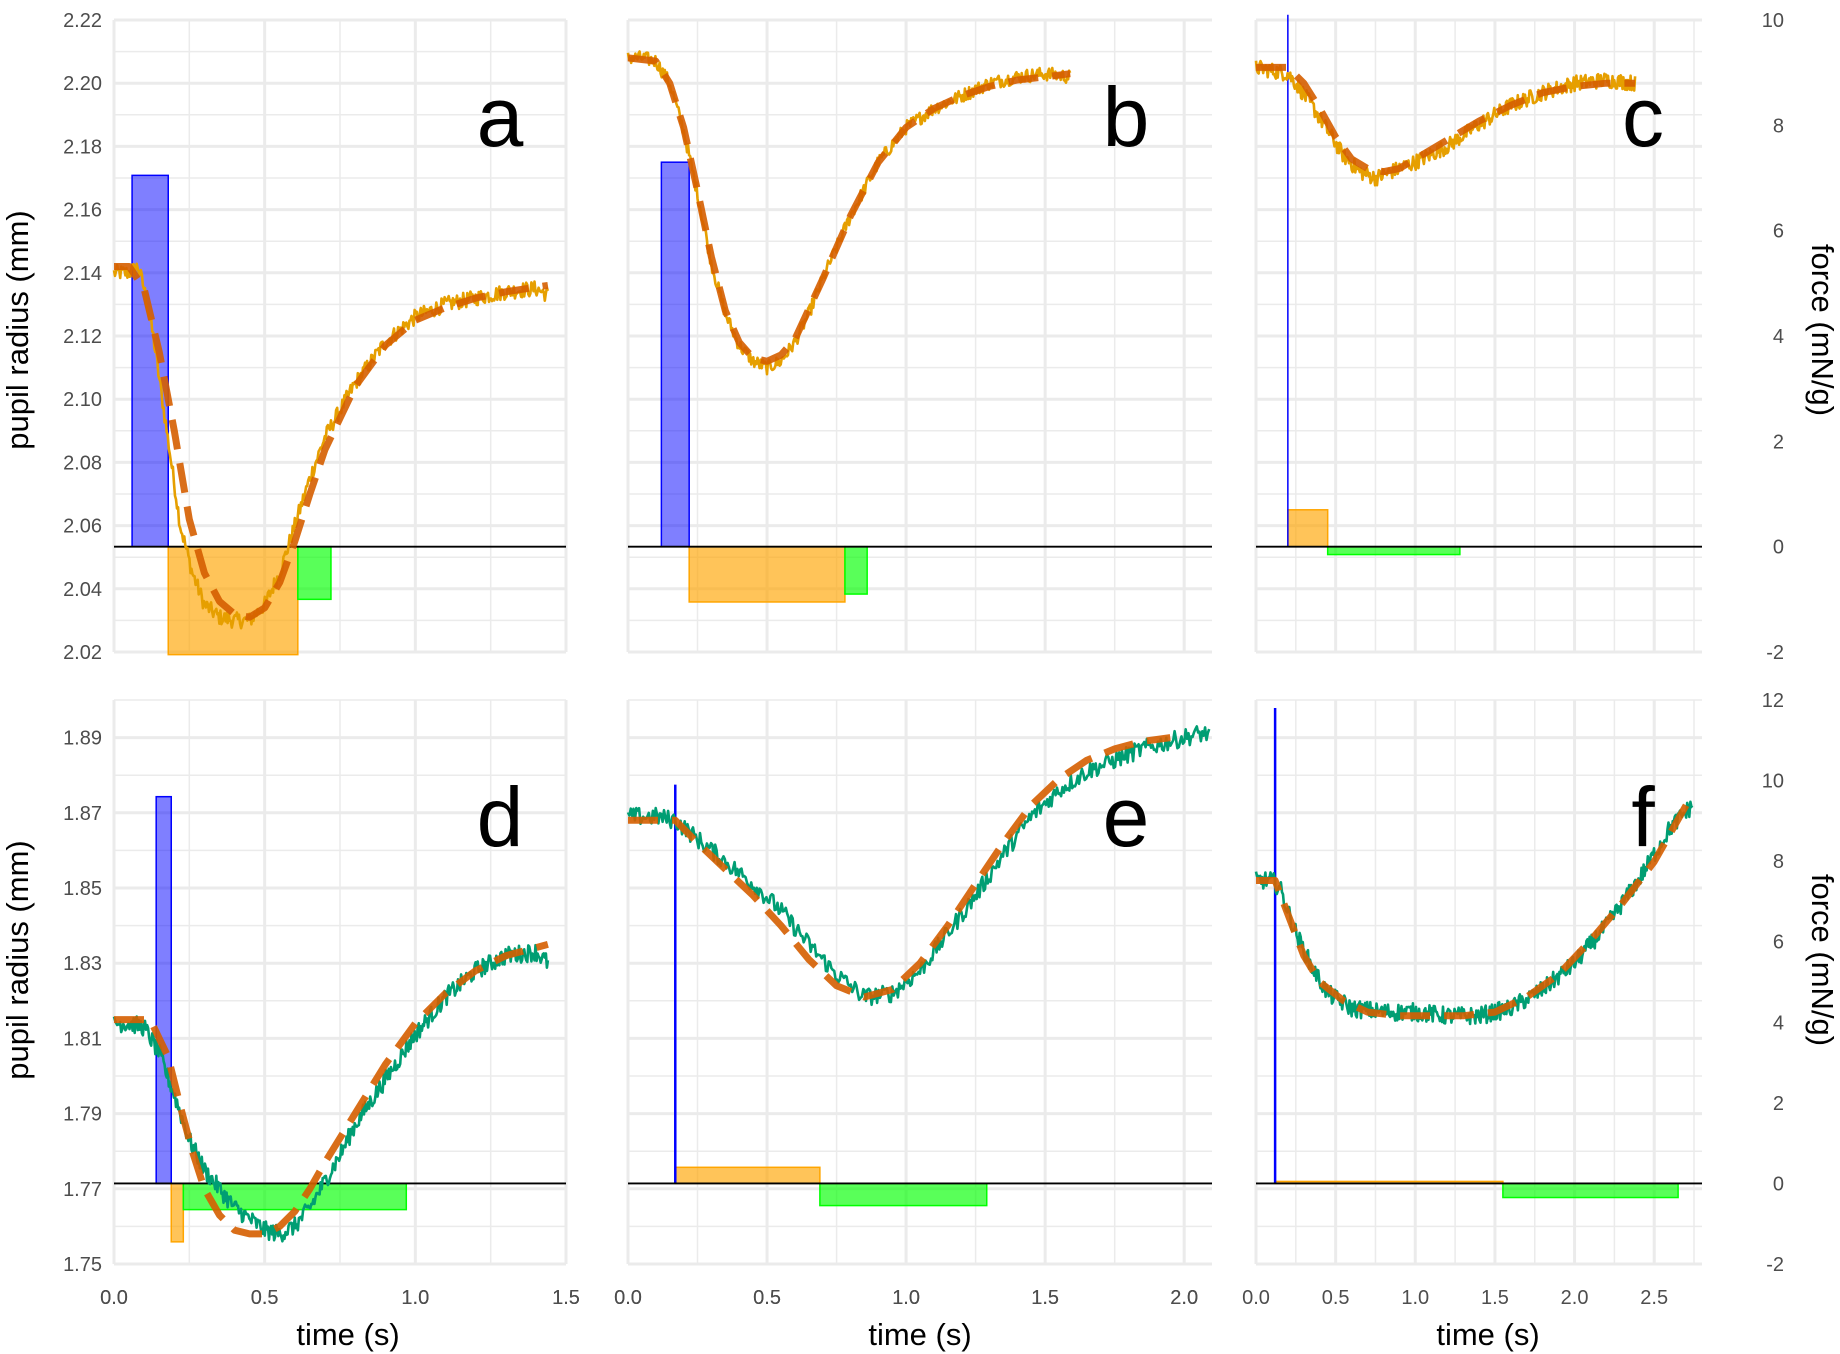 This screenshot has width=1840, height=1354. Describe the element at coordinates (82, 590) in the screenshot. I see `y-tick-label: 2.04` at that location.